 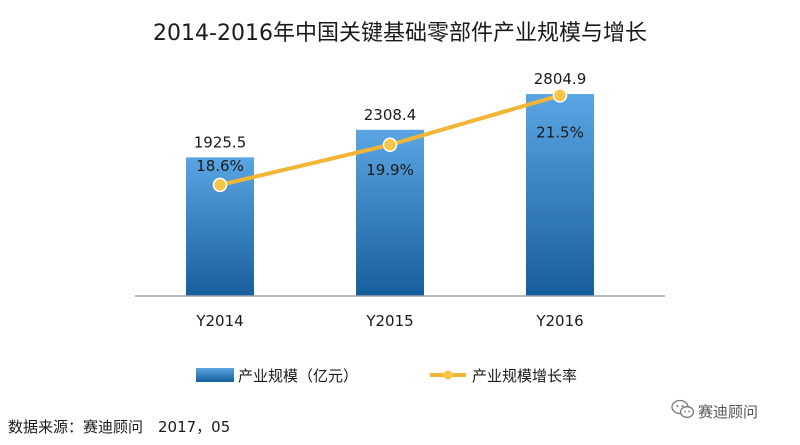 What do you see at coordinates (298, 376) in the screenshot?
I see `legend-bar-label: 产业规模（亿元）` at bounding box center [298, 376].